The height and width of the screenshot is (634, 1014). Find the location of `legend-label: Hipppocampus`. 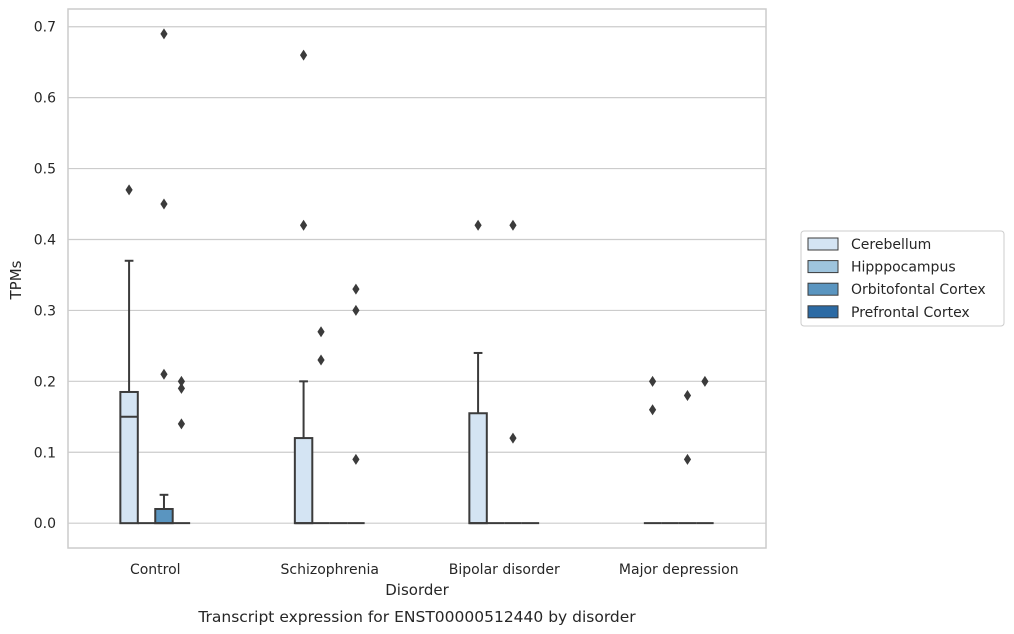

legend-label: Hipppocampus is located at coordinates (903, 268).